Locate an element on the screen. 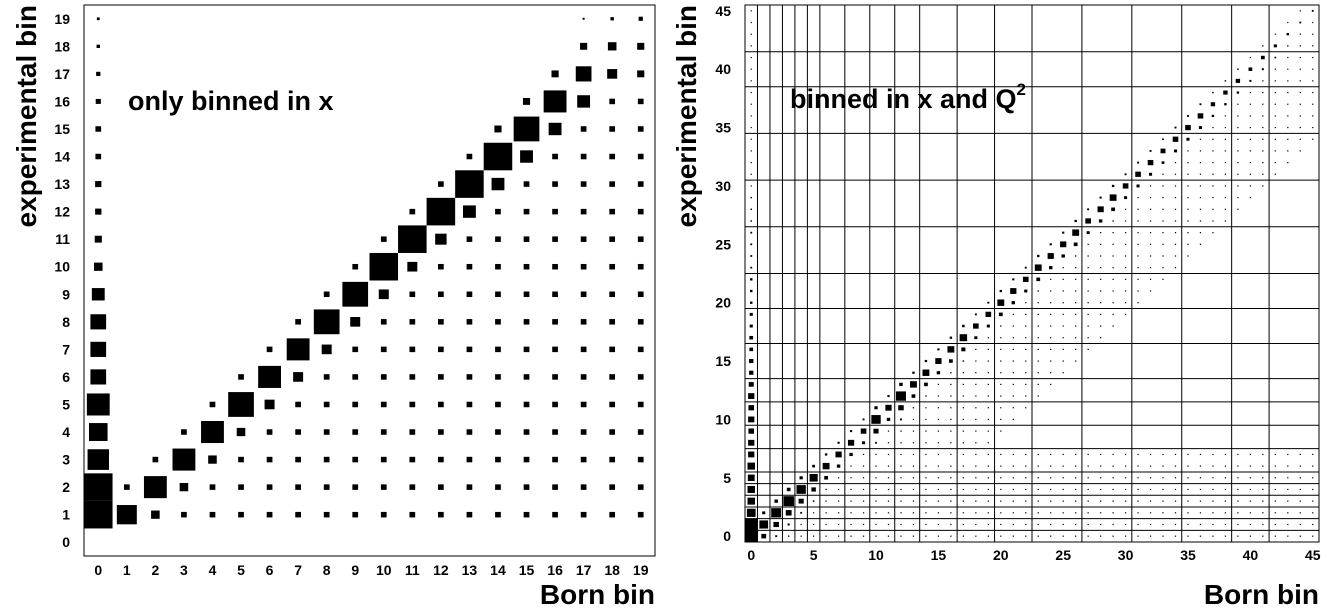 Image resolution: width=1341 pixels, height=610 pixels. x-tick-label: 30 is located at coordinates (1126, 555).